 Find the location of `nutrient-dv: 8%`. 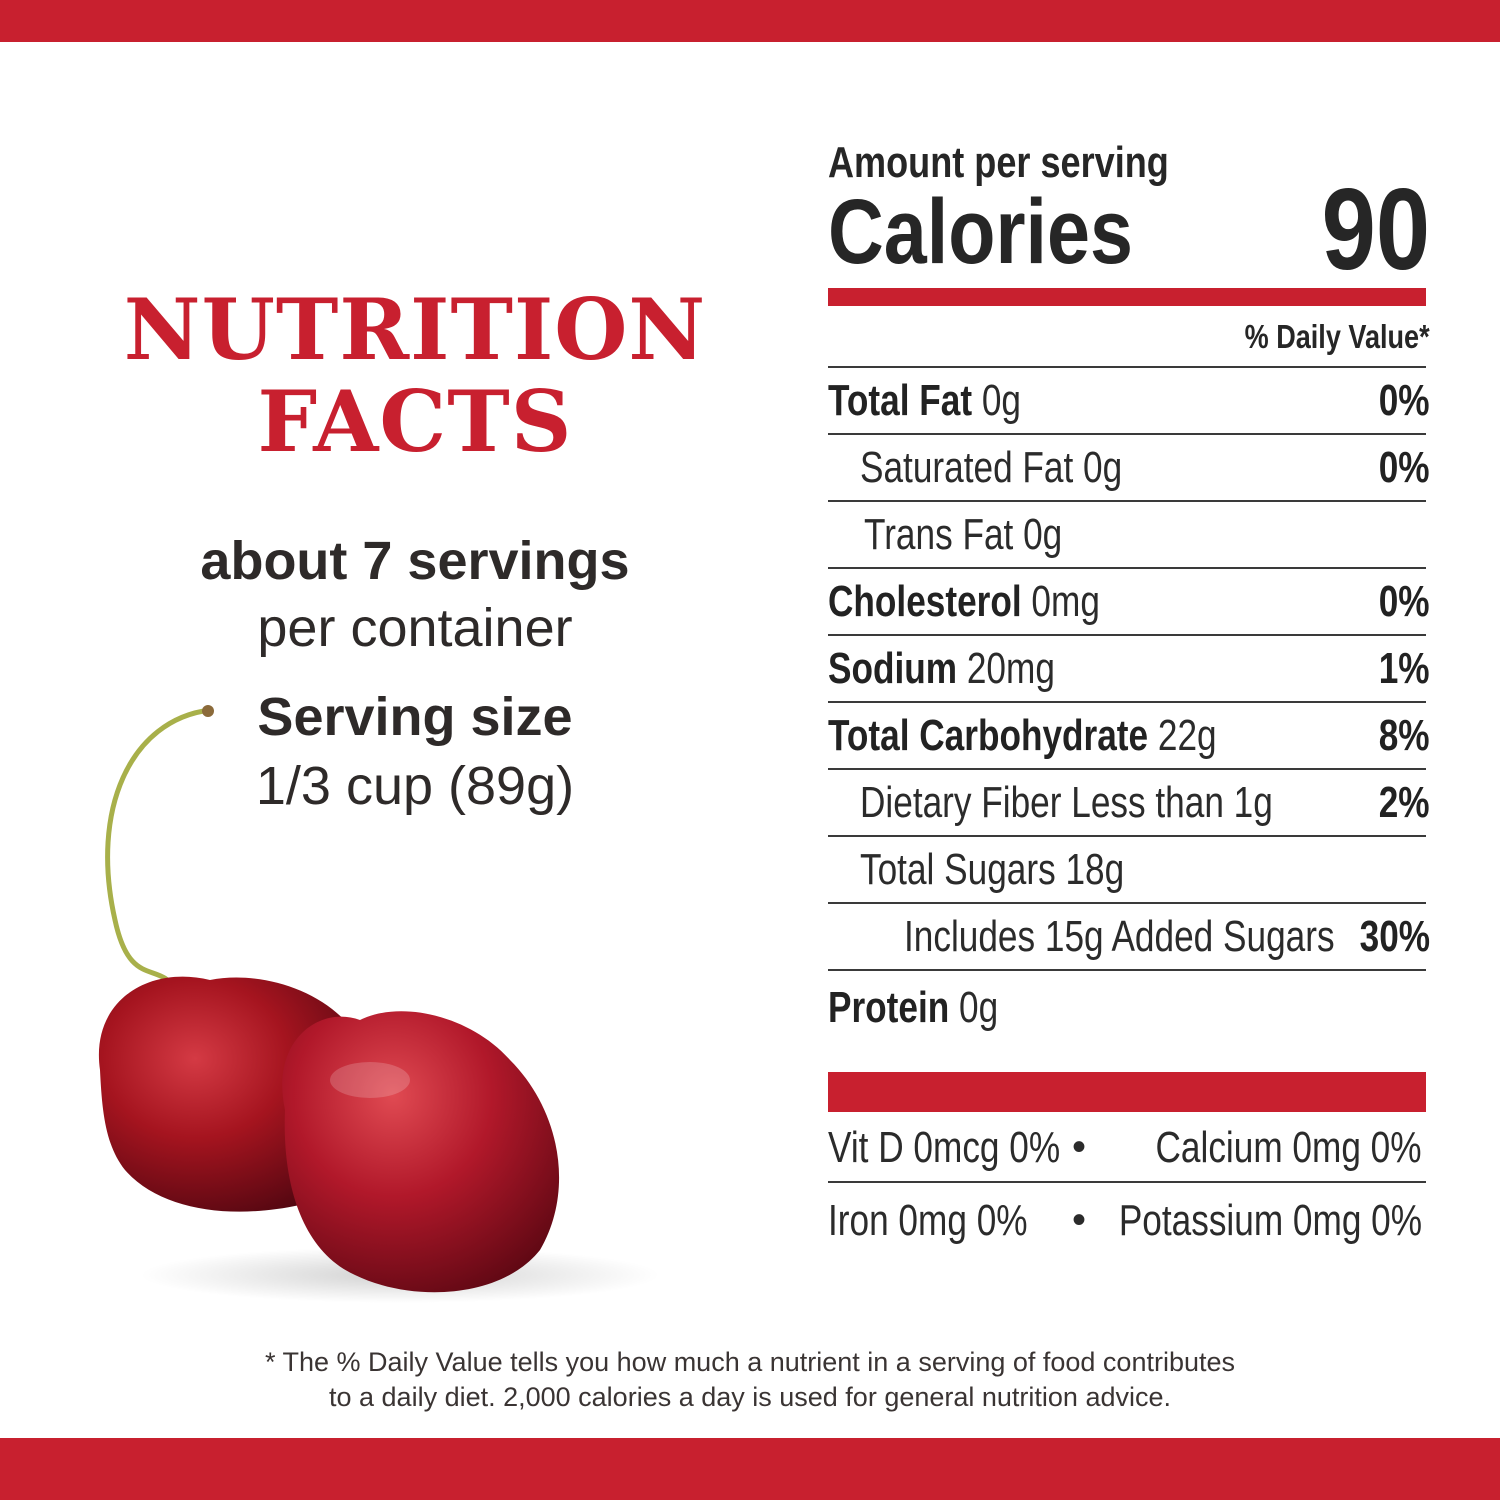

nutrient-dv: 8% is located at coordinates (1404, 735).